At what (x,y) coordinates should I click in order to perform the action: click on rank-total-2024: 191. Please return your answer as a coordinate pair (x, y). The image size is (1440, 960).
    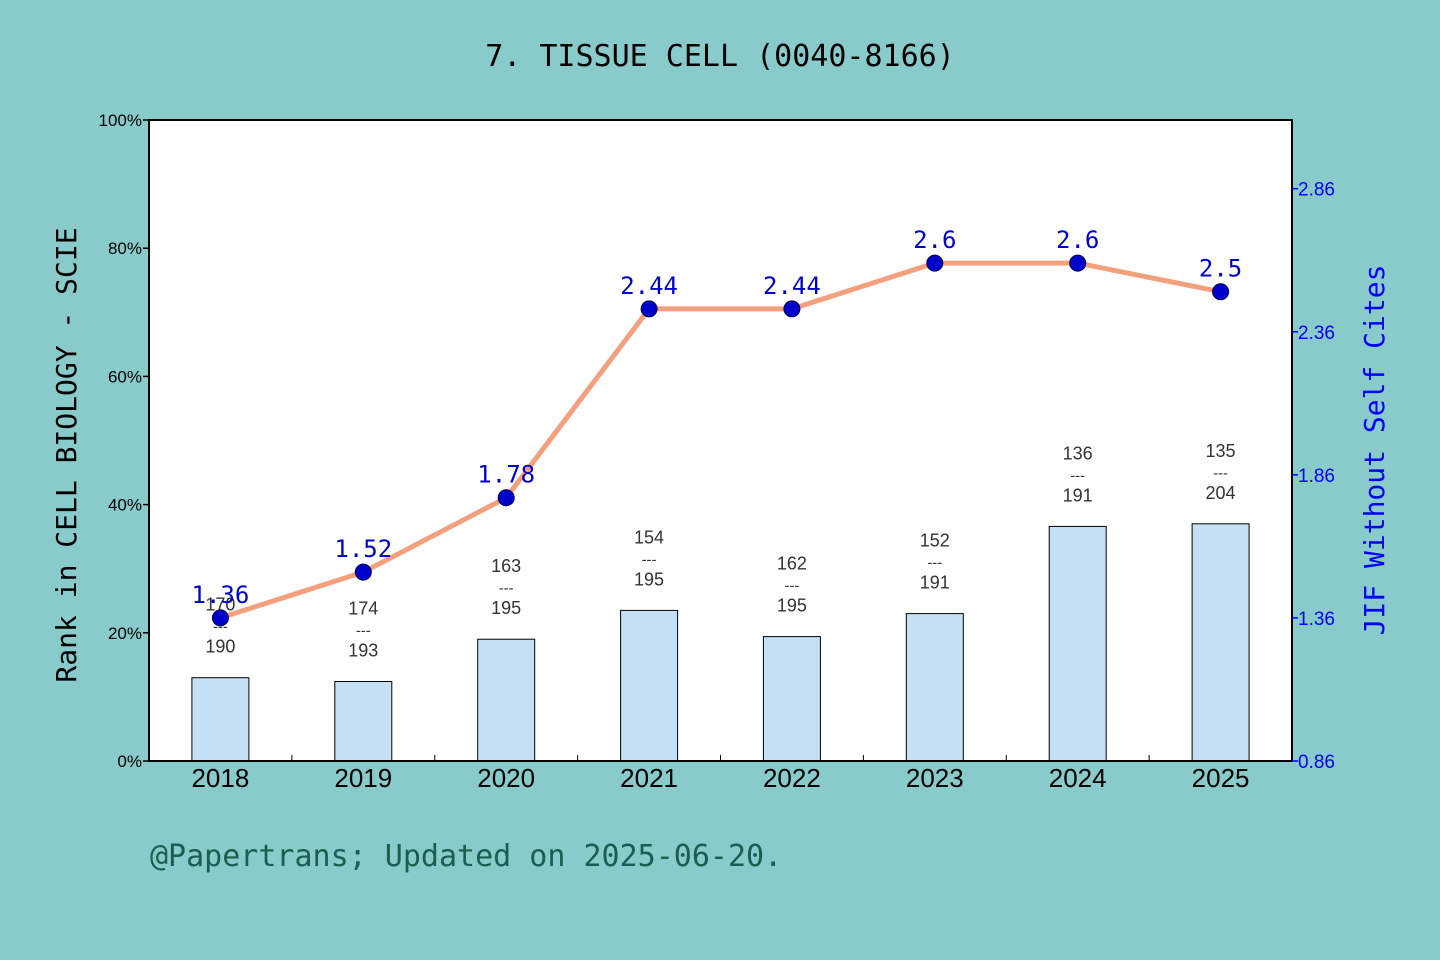
    Looking at the image, I should click on (1078, 495).